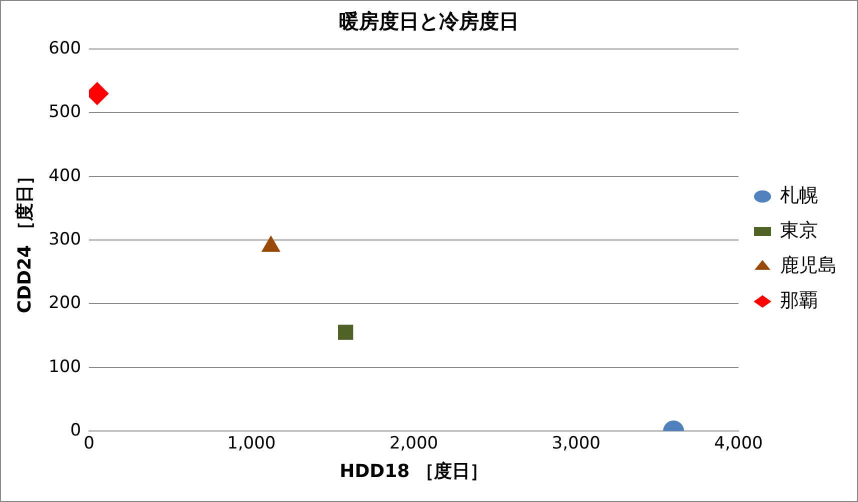  I want to click on x-tick-label: 1,000, so click(251, 444).